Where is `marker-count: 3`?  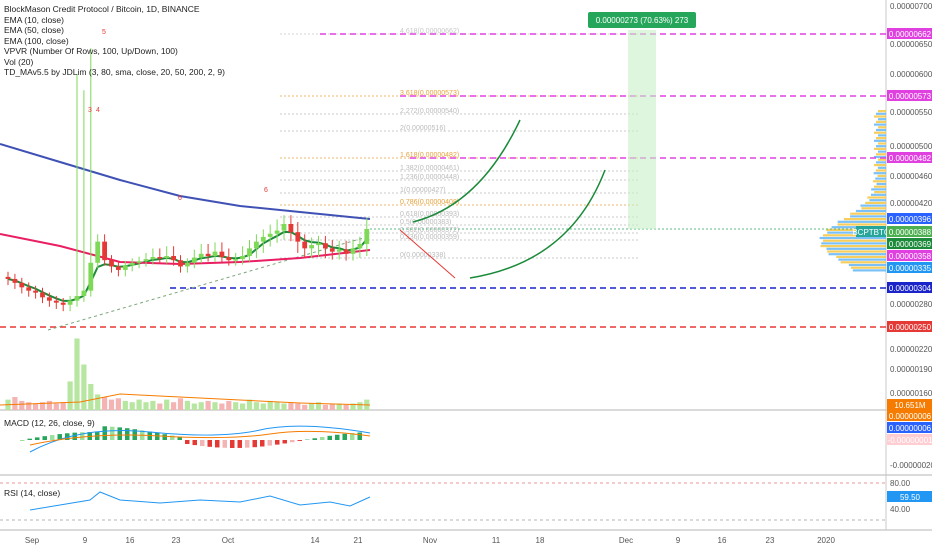
marker-count: 3 is located at coordinates (90, 110).